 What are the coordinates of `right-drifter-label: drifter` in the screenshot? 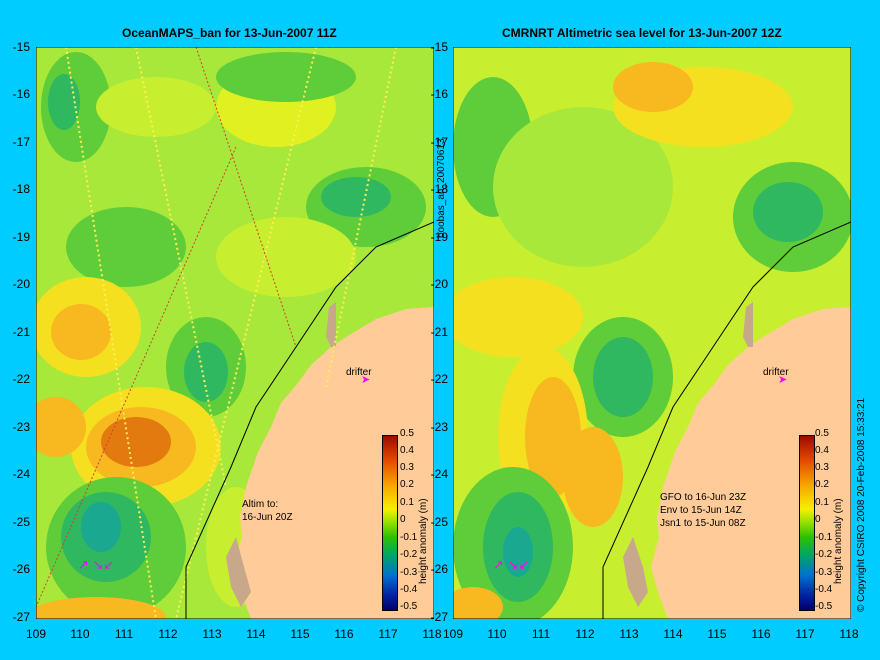 It's located at (776, 372).